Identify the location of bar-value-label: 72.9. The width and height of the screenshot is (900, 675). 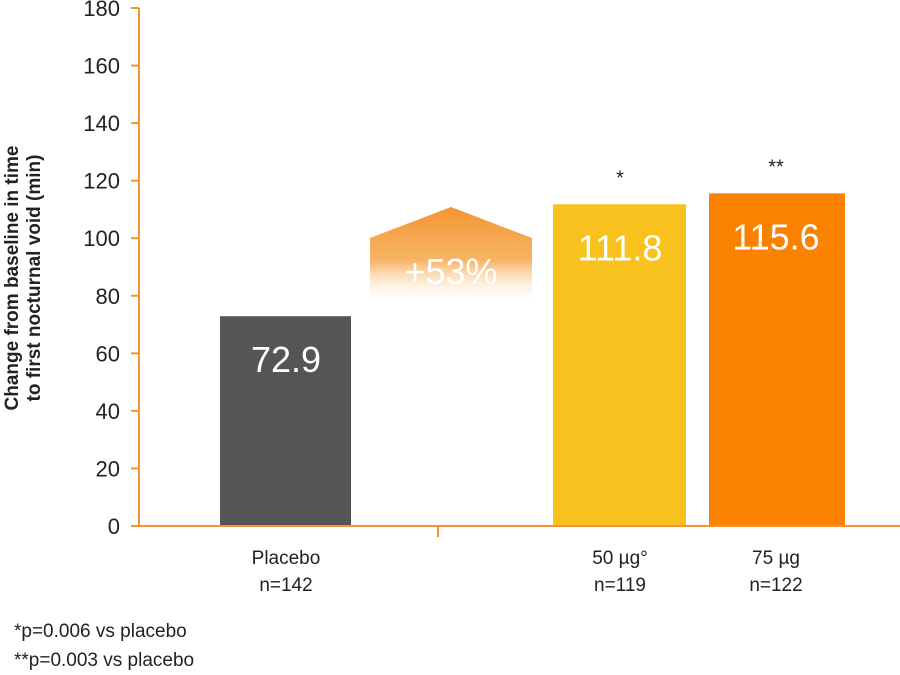
(286, 359).